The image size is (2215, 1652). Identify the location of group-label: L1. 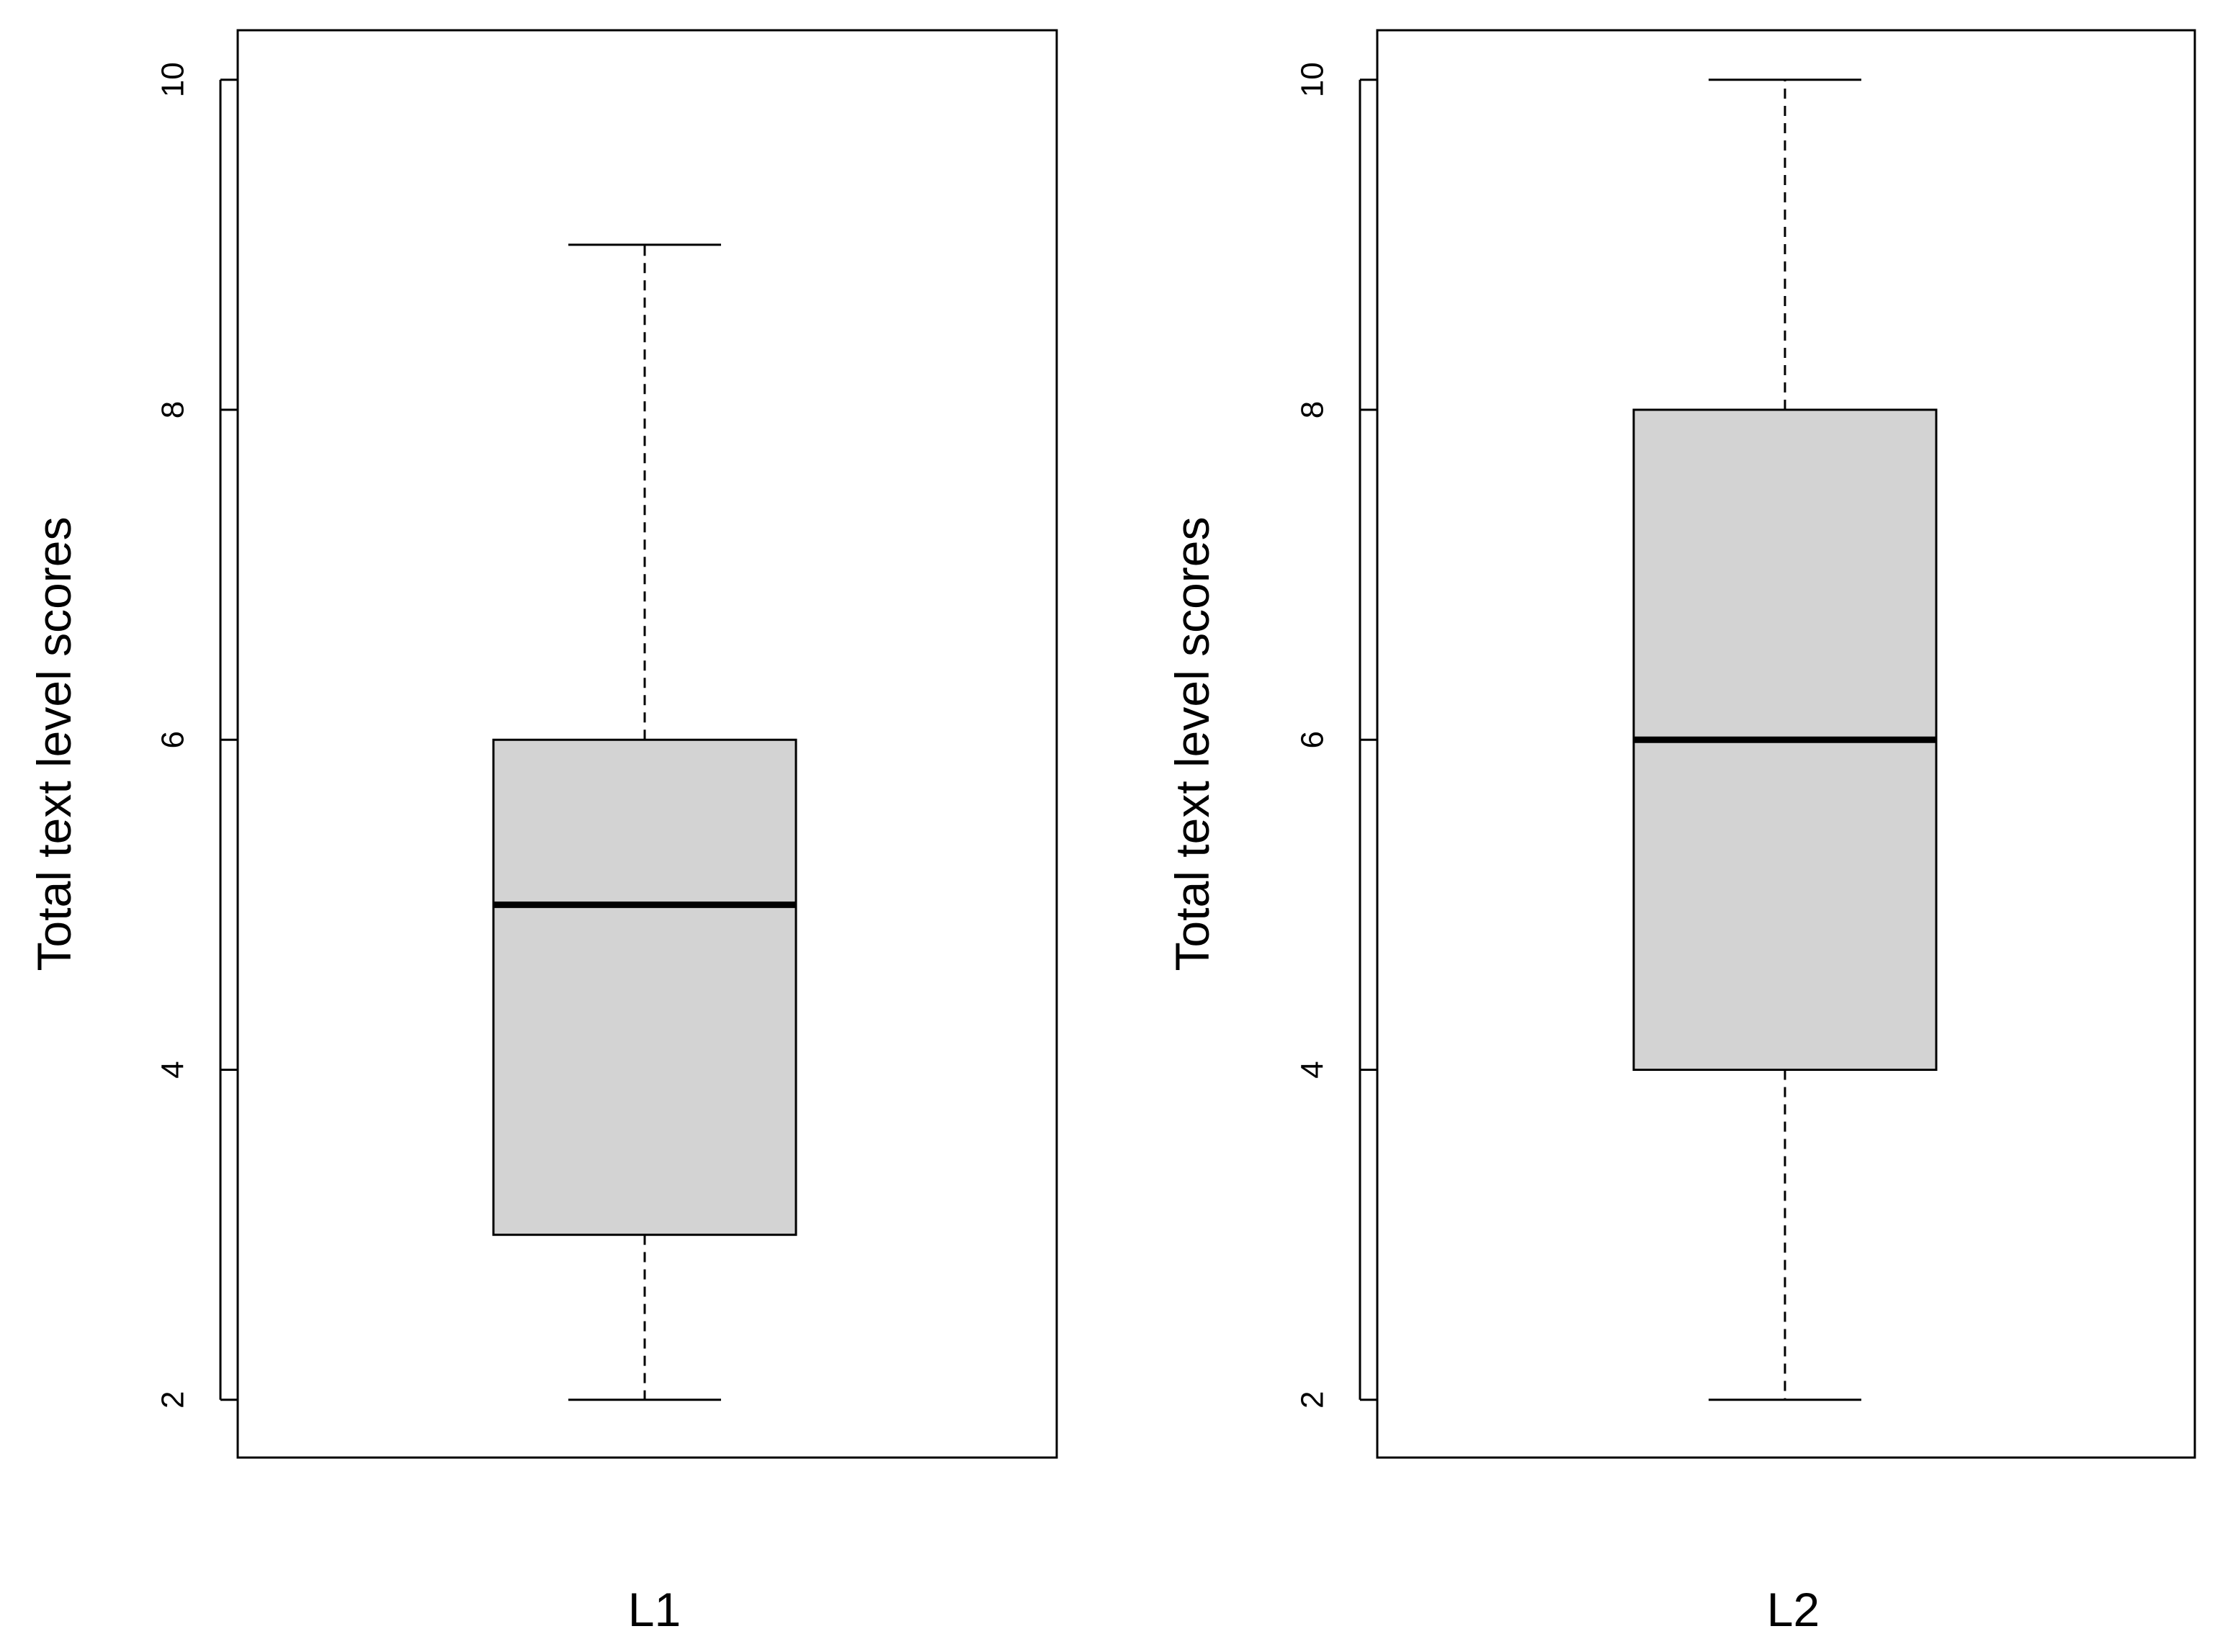
(654, 1609).